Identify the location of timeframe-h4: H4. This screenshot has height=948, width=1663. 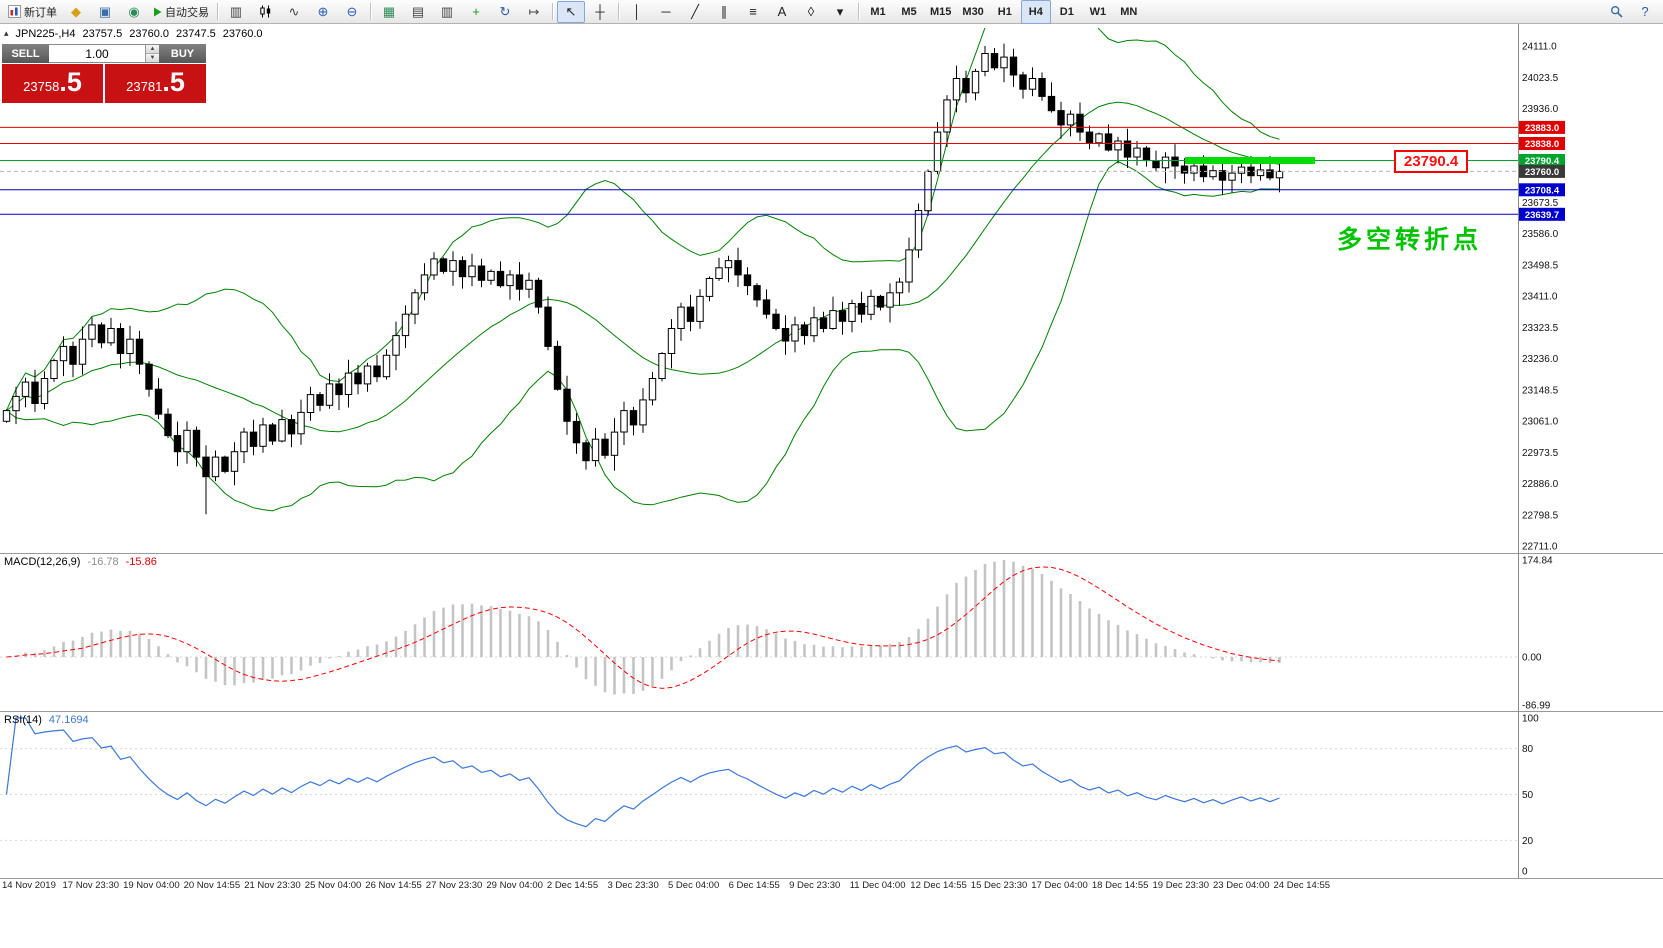
(1035, 12).